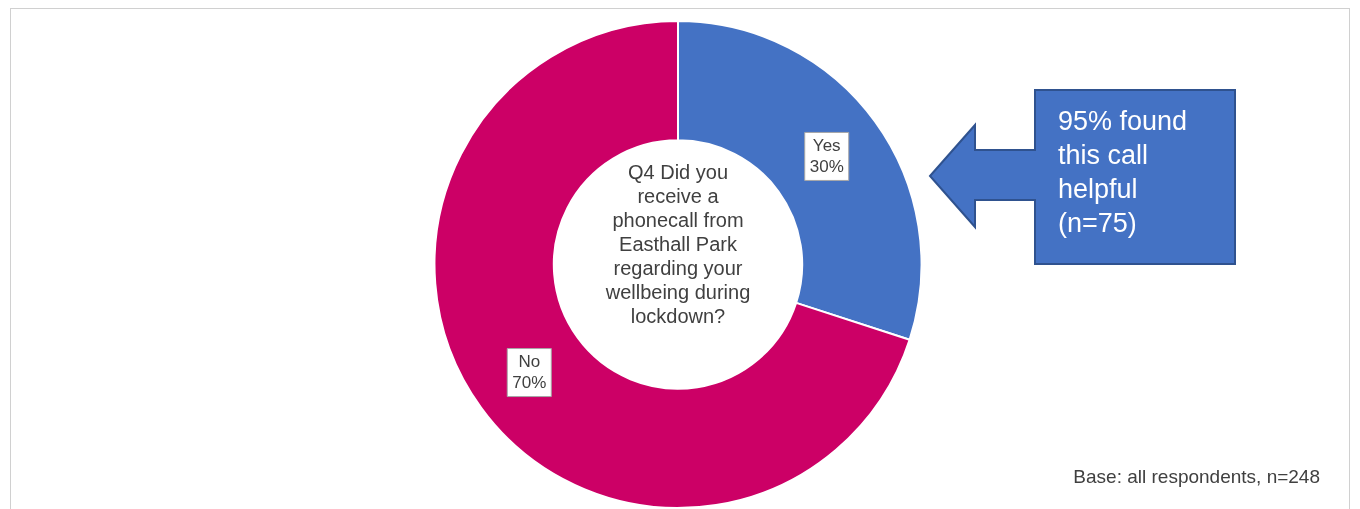 The height and width of the screenshot is (509, 1360). What do you see at coordinates (529, 361) in the screenshot?
I see `slice-label: No` at bounding box center [529, 361].